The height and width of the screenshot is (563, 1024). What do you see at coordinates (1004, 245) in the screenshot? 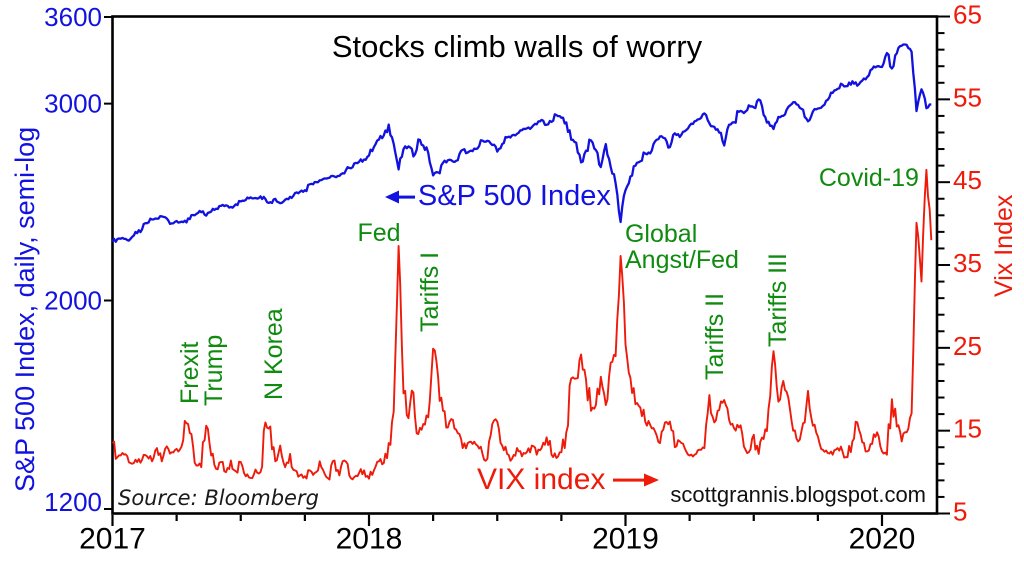
I see `right-axis-title: Vix Index` at bounding box center [1004, 245].